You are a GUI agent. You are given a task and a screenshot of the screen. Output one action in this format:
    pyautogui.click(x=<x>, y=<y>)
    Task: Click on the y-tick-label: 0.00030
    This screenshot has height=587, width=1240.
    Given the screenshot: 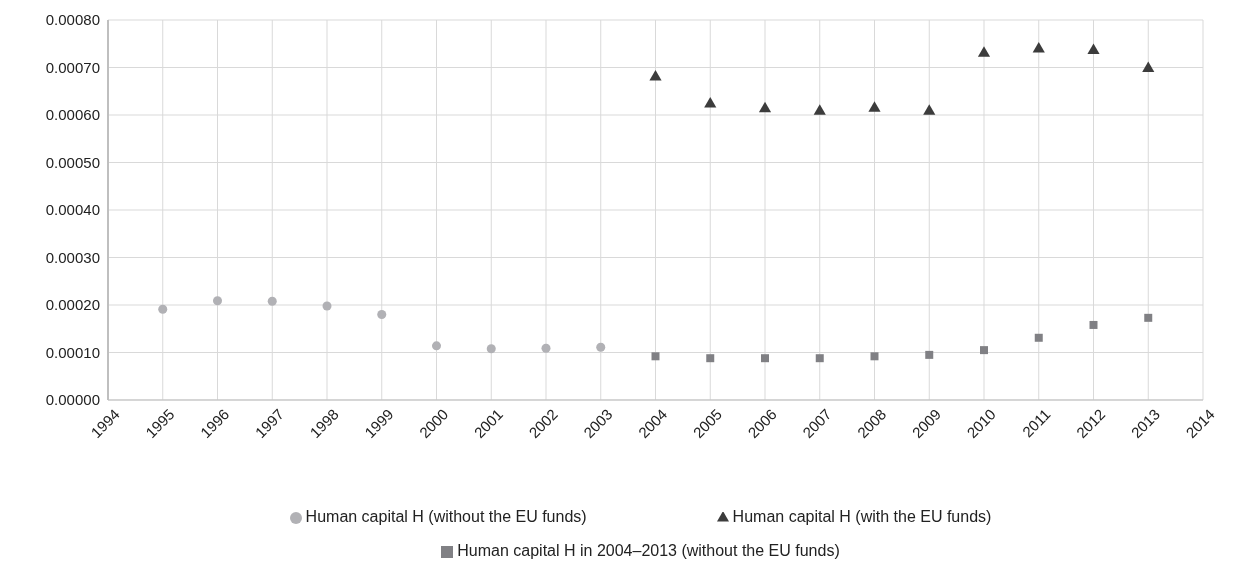 What is the action you would take?
    pyautogui.click(x=72, y=257)
    